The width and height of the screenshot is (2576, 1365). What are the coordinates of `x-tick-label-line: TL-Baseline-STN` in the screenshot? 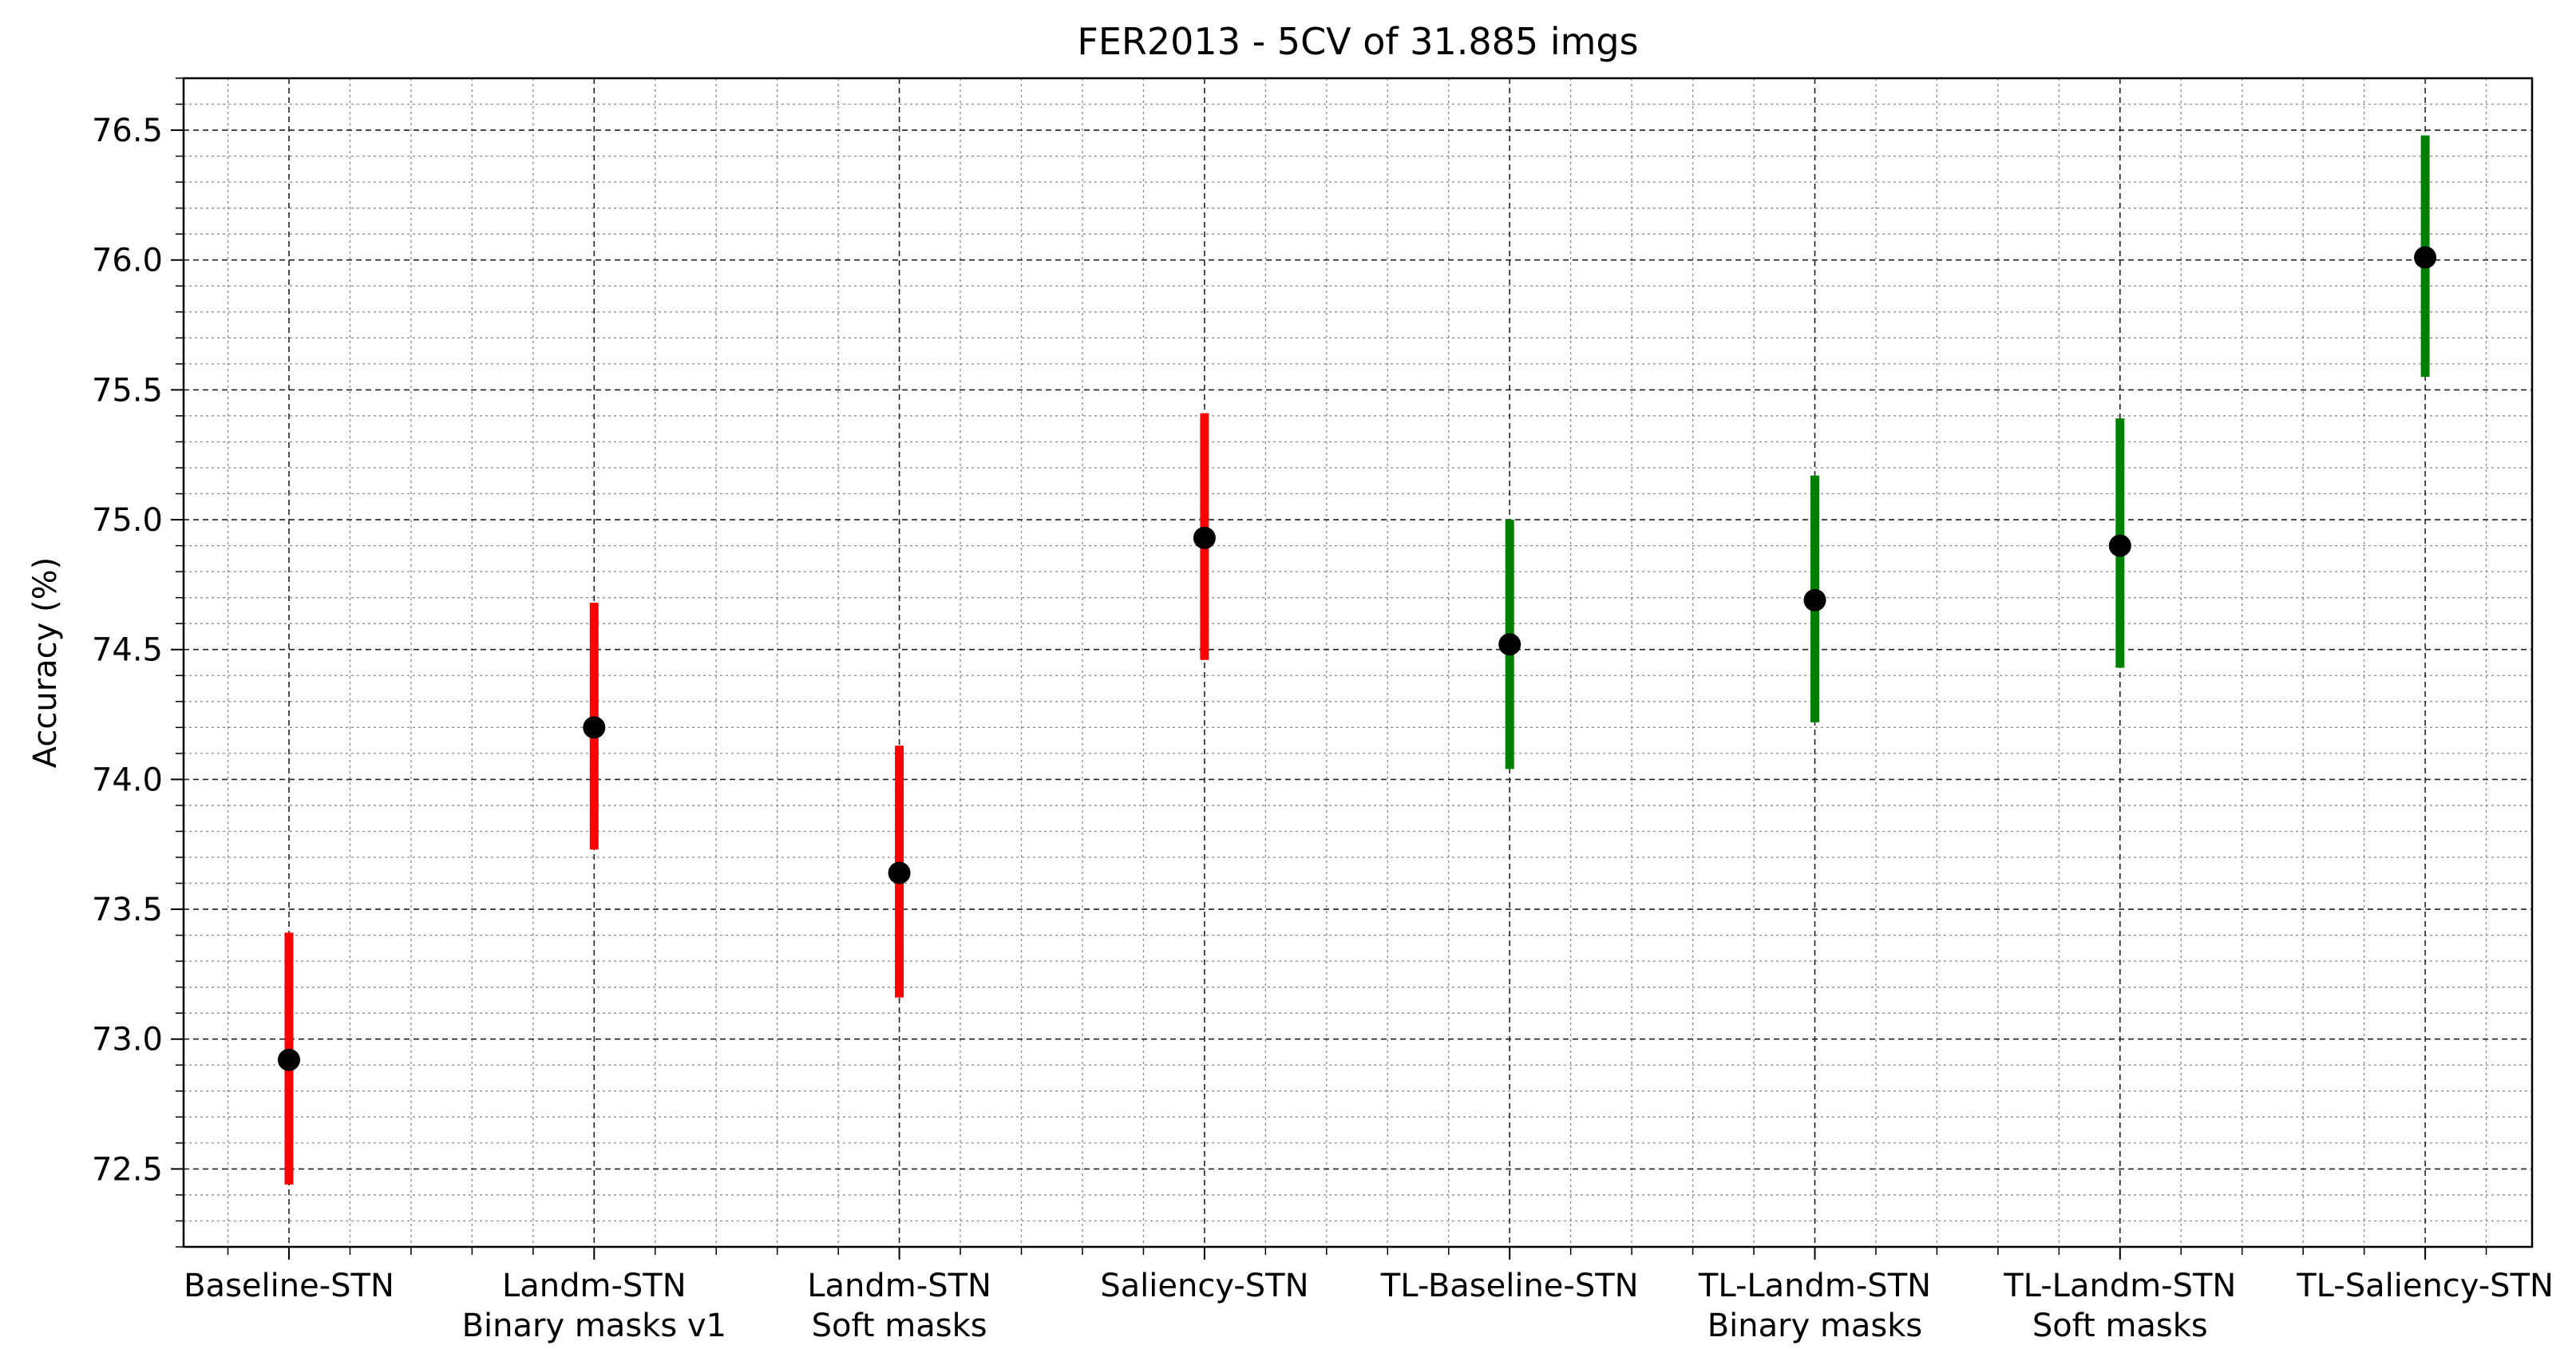 It's located at (1510, 1286).